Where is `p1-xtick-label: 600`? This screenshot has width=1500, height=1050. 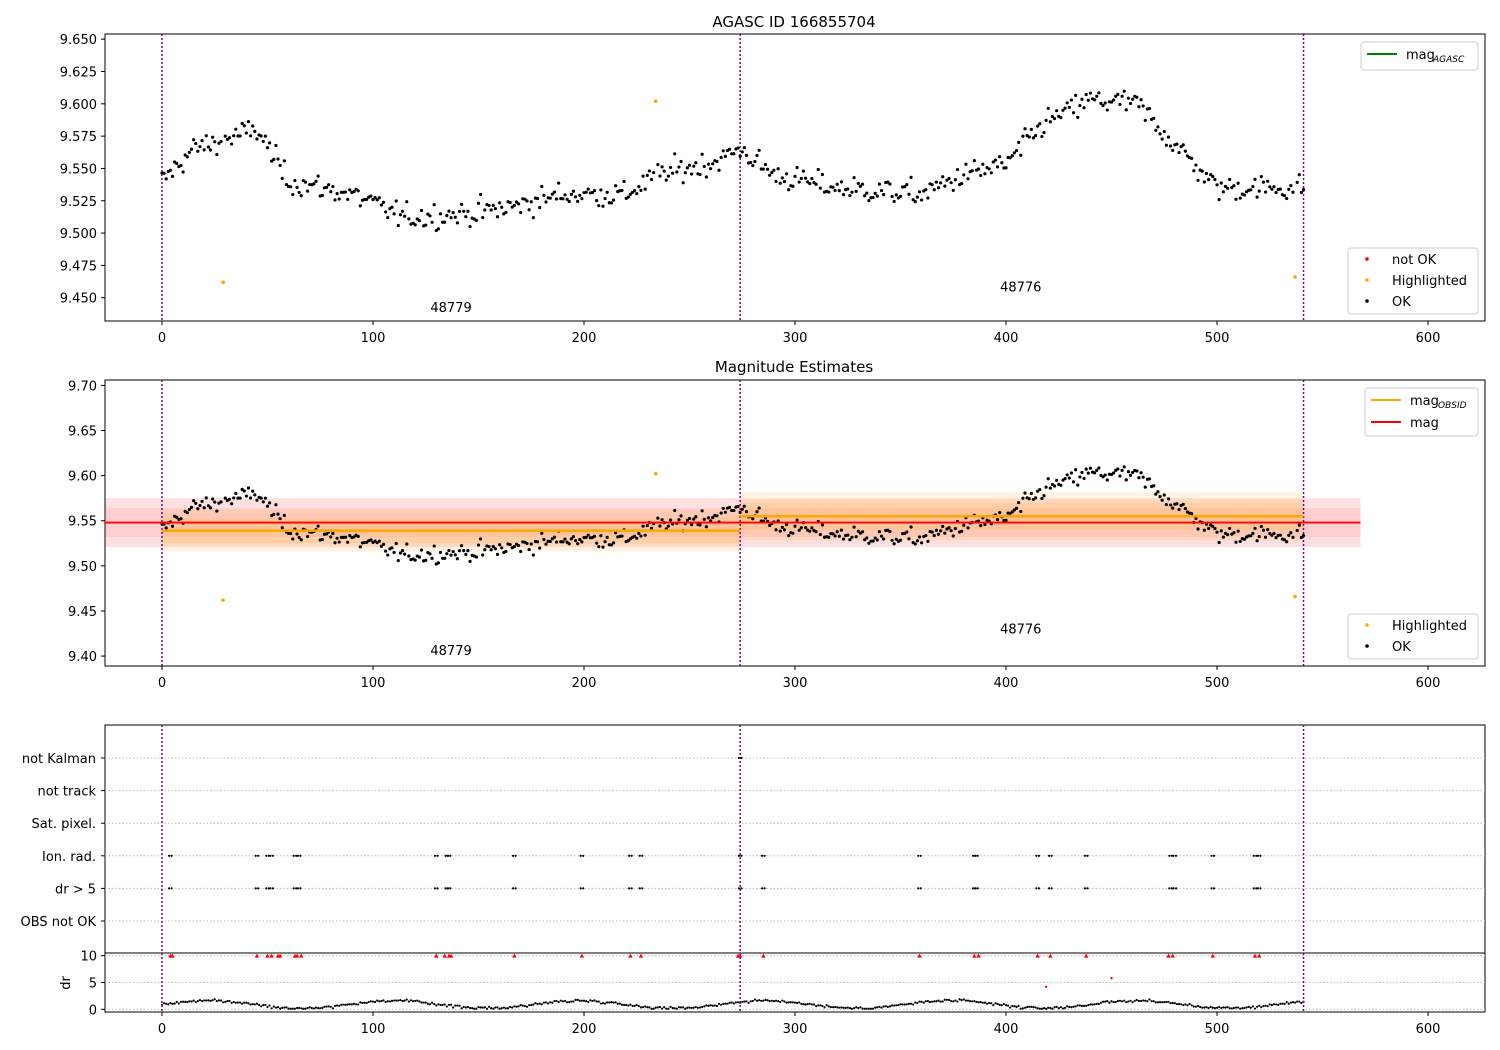
p1-xtick-label: 600 is located at coordinates (1428, 338).